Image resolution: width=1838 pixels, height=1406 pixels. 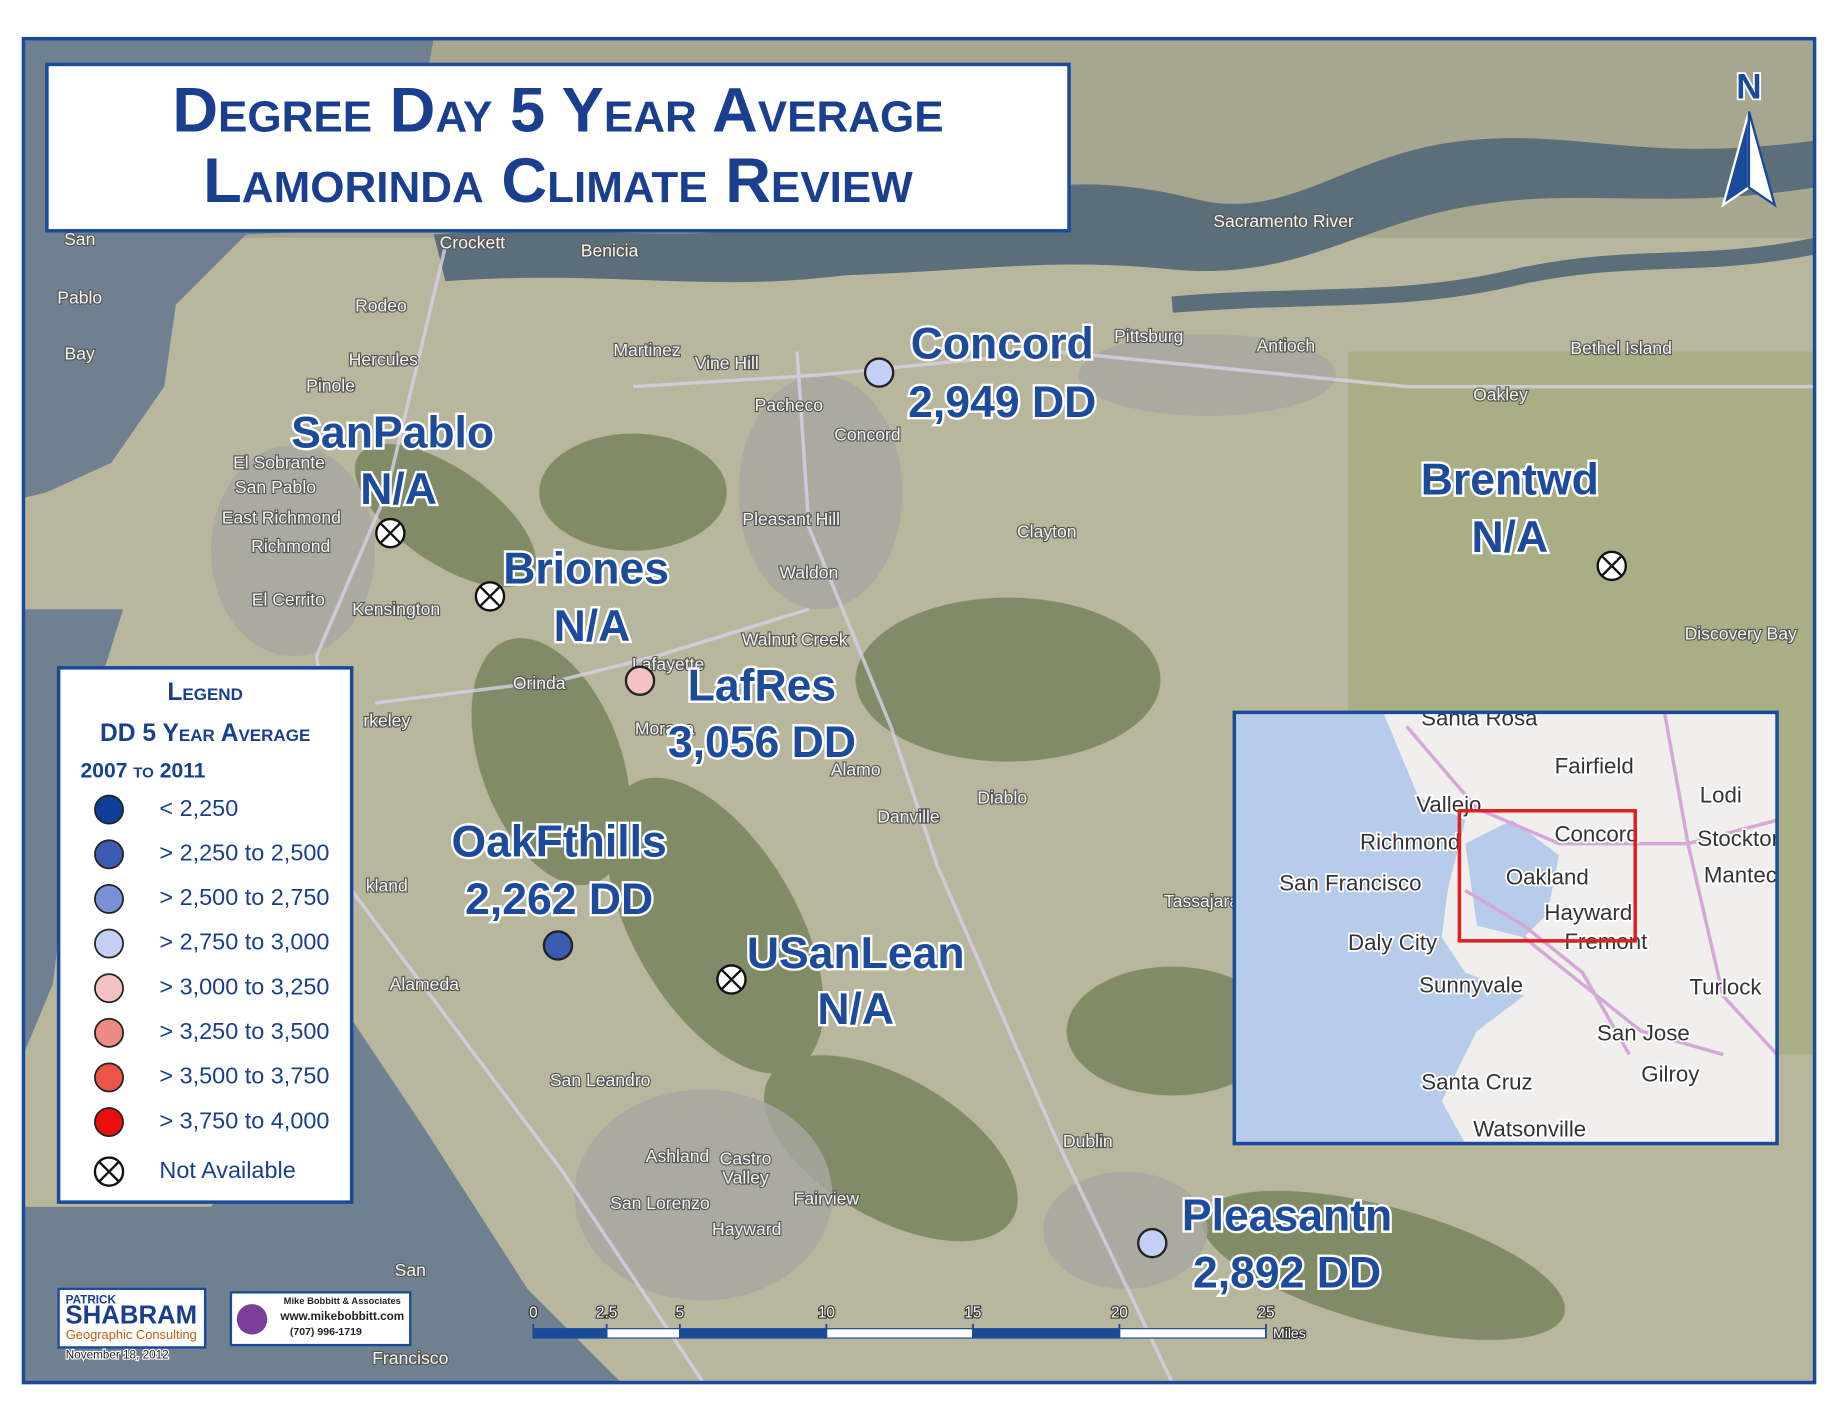 I want to click on place-label: Castro, so click(x=746, y=1159).